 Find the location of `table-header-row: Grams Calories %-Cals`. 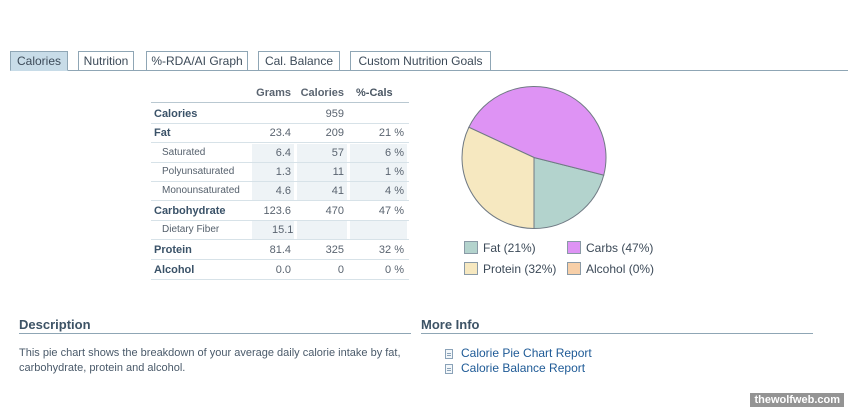

table-header-row: Grams Calories %-Cals is located at coordinates (280, 93).